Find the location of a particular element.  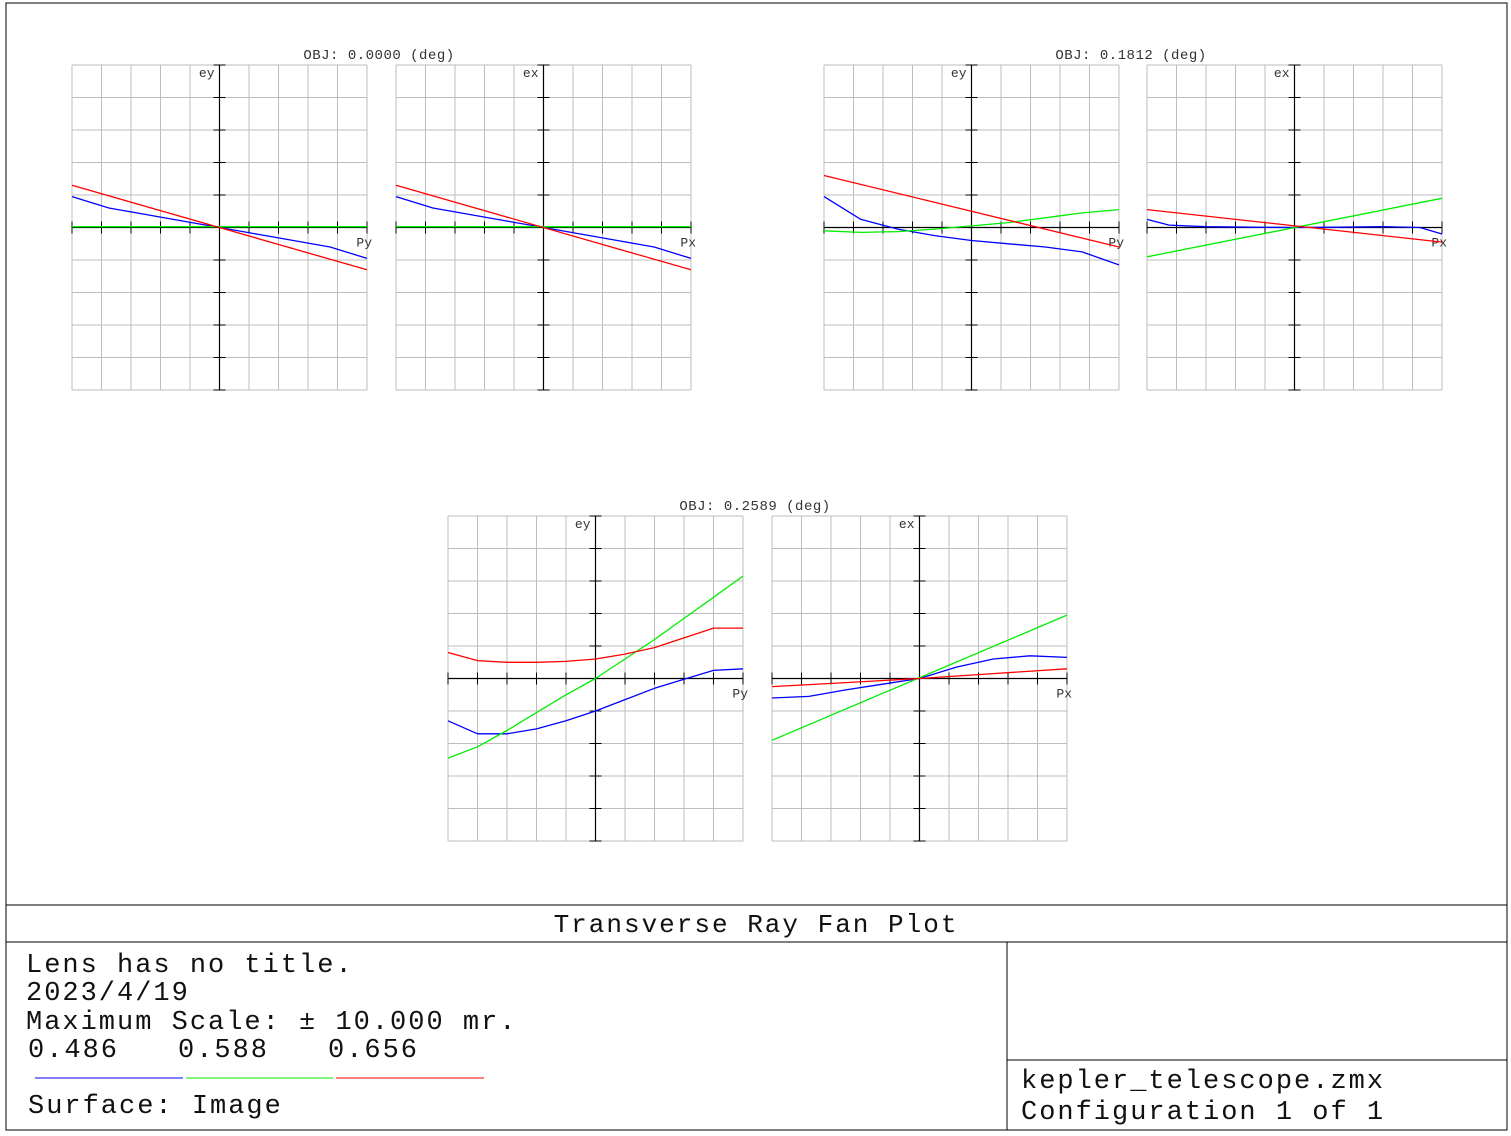

field-title-2: OBJ: 0.2589 (deg) is located at coordinates (754, 507).